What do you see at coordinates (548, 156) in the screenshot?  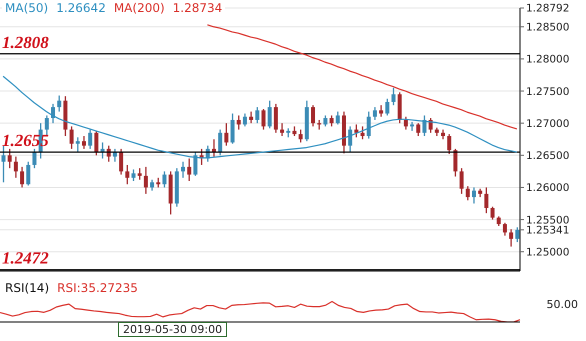 I see `y-tick-label: 1.26500` at bounding box center [548, 156].